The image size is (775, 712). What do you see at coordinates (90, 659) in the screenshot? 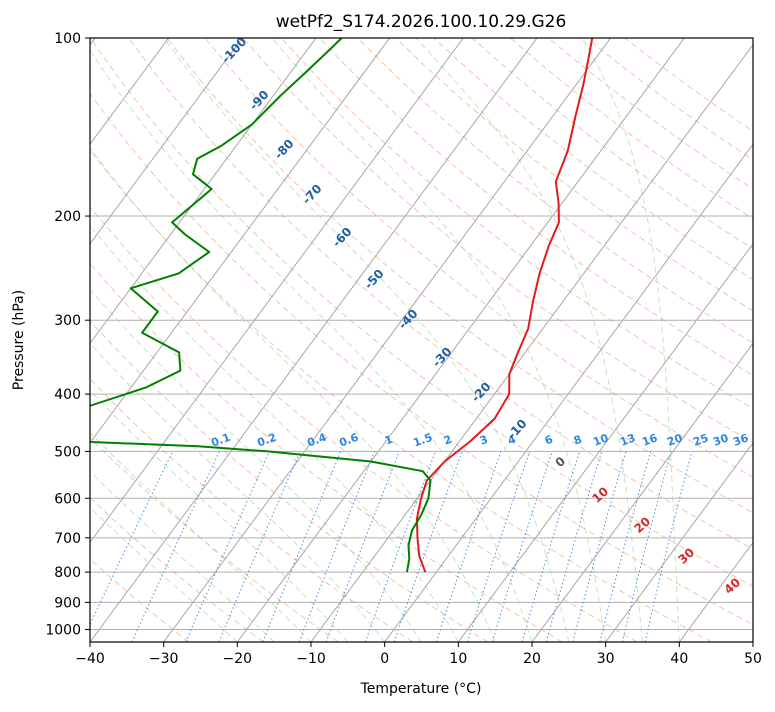
I see `x-tick-label: −40` at bounding box center [90, 659].